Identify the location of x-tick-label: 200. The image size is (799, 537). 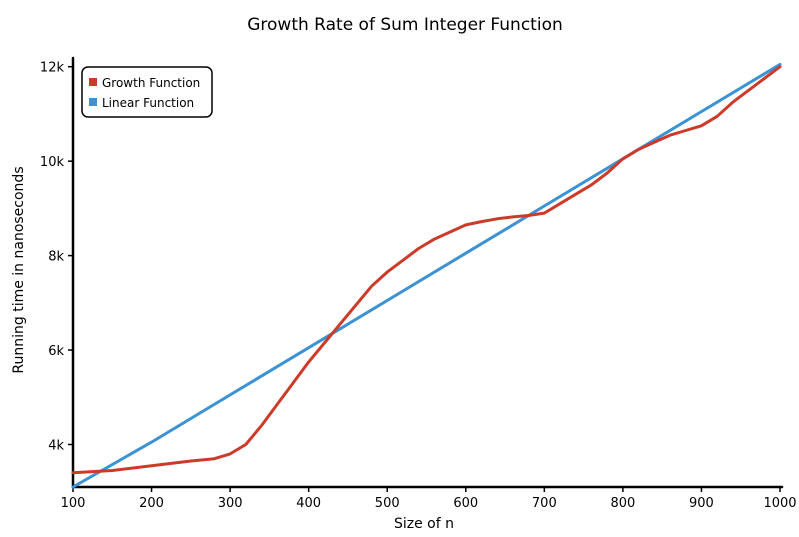
(151, 503).